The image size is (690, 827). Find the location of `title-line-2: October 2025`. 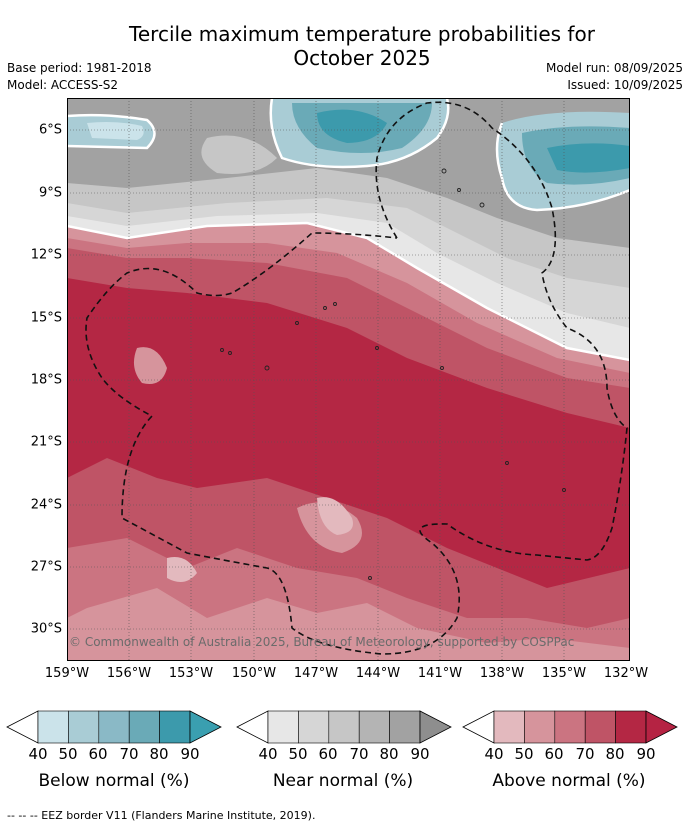

title-line-2: October 2025 is located at coordinates (362, 58).